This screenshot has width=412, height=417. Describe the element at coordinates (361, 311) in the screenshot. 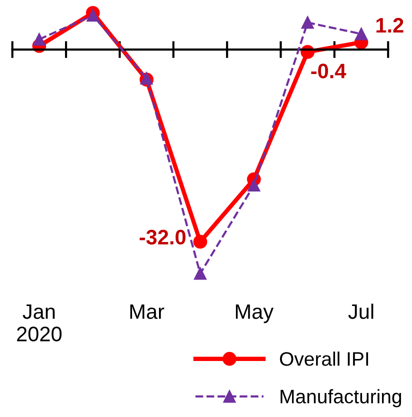

I see `x-tick-label: Jul` at that location.